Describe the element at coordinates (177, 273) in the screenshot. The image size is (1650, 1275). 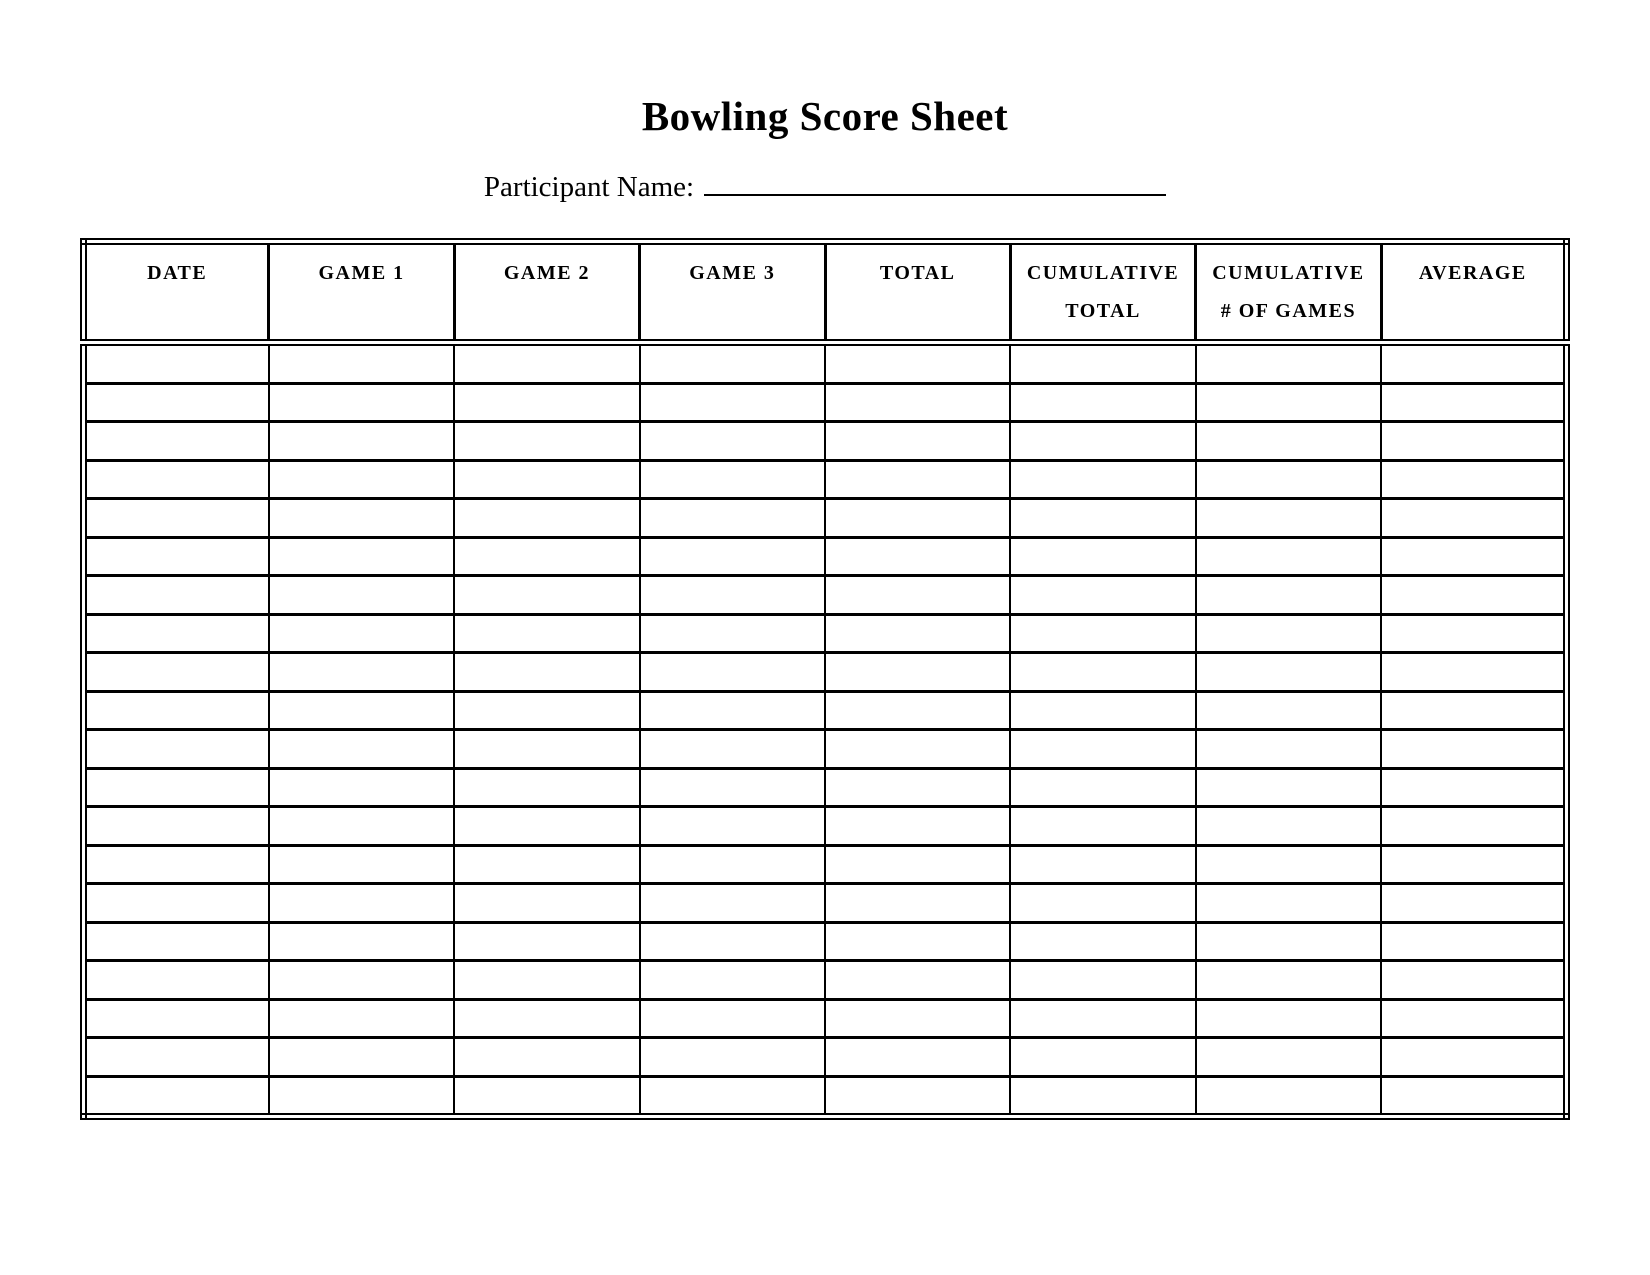
I see `header-label: DATE` at that location.